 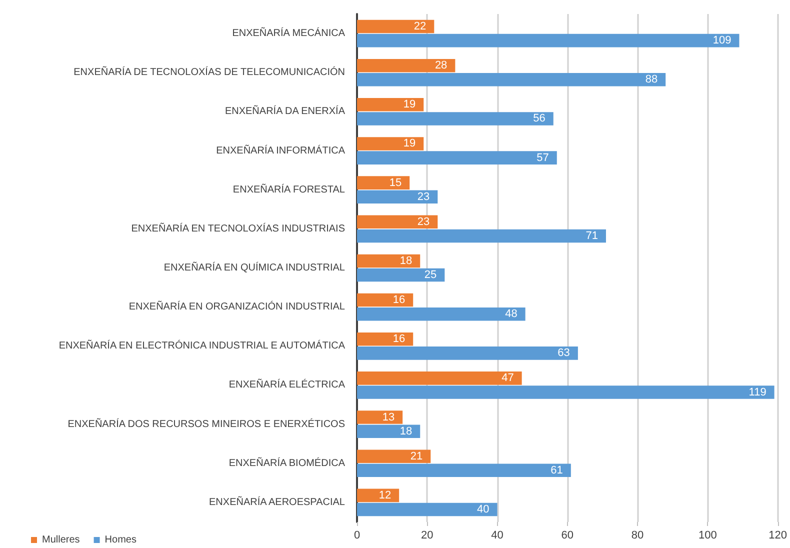 What do you see at coordinates (289, 33) in the screenshot?
I see `y-tick-label: ENXEÑARÍA MECÁNICA` at bounding box center [289, 33].